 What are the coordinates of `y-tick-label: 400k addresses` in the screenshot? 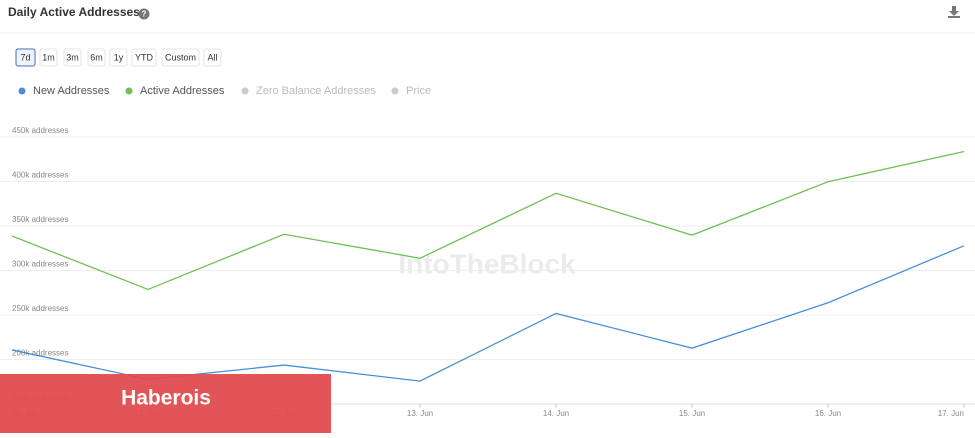 It's located at (40, 175).